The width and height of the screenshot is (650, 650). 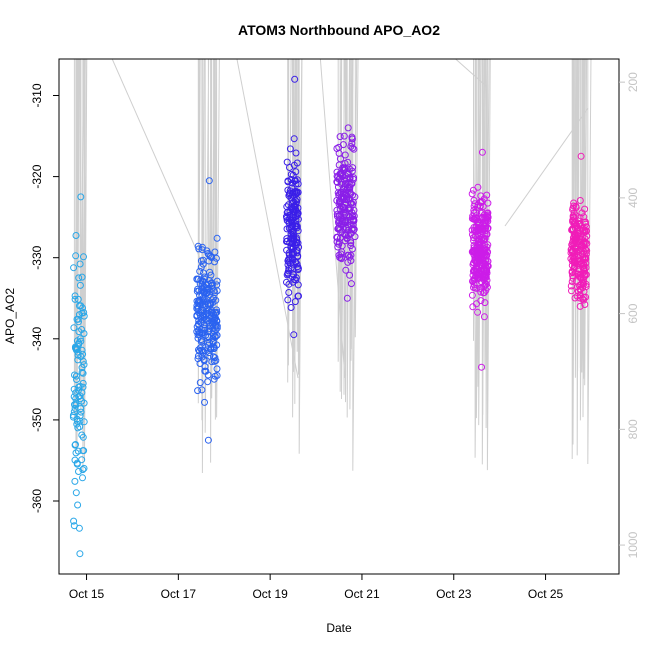 I want to click on x-tick-label: Oct 25, so click(x=546, y=594).